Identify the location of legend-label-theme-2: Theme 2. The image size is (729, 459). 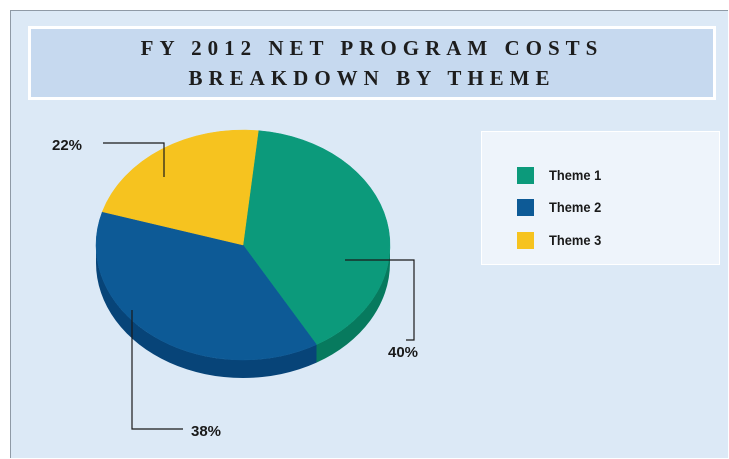
(575, 207).